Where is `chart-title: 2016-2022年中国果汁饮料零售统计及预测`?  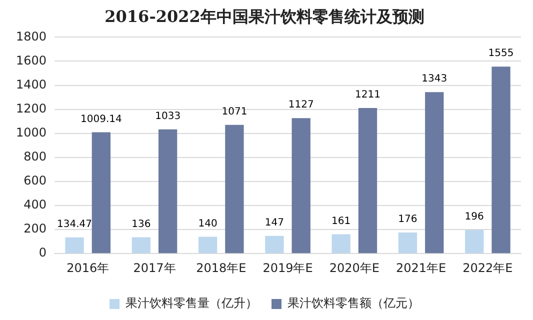
chart-title: 2016-2022年中国果汁饮料零售统计及预测 is located at coordinates (264, 16).